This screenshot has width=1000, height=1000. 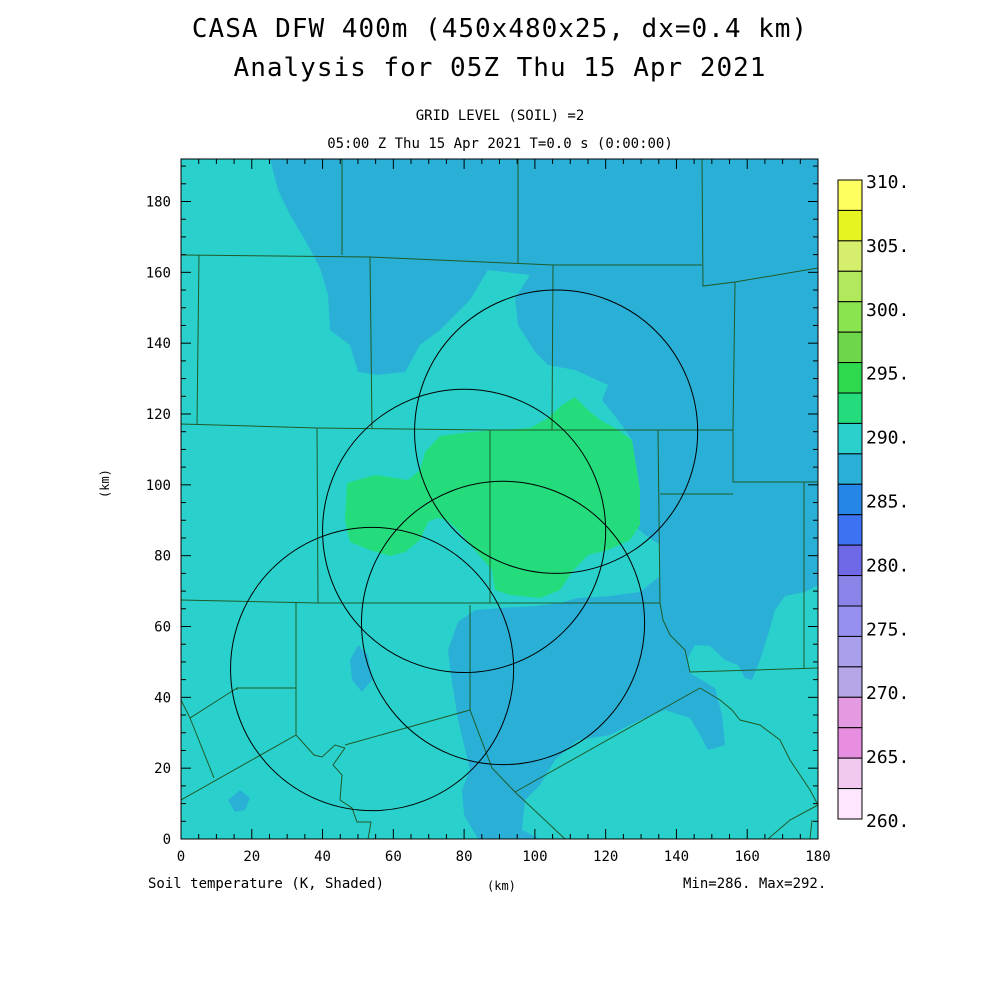 What do you see at coordinates (162, 698) in the screenshot?
I see `y-tick-label: 40` at bounding box center [162, 698].